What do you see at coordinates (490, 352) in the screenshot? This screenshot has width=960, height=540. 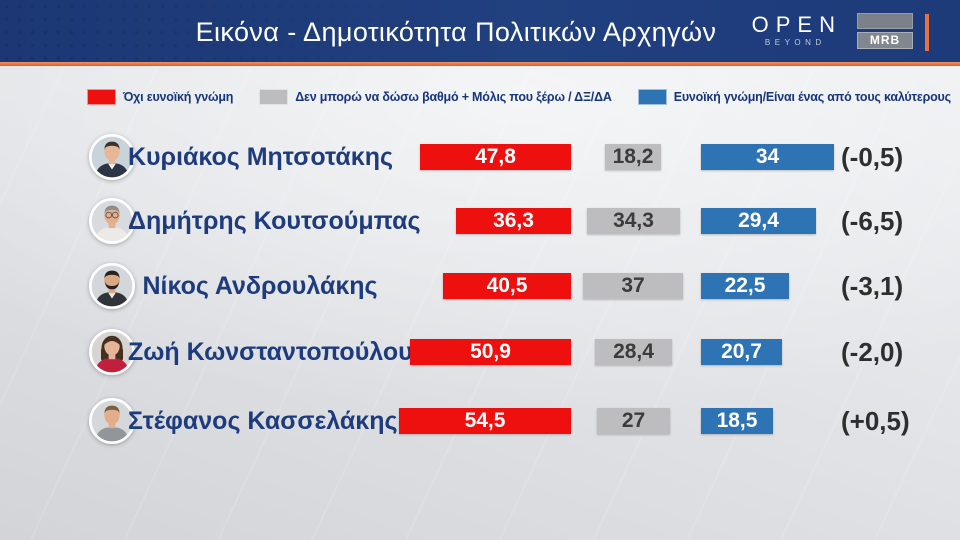 I see `negative-bar: 50,9` at bounding box center [490, 352].